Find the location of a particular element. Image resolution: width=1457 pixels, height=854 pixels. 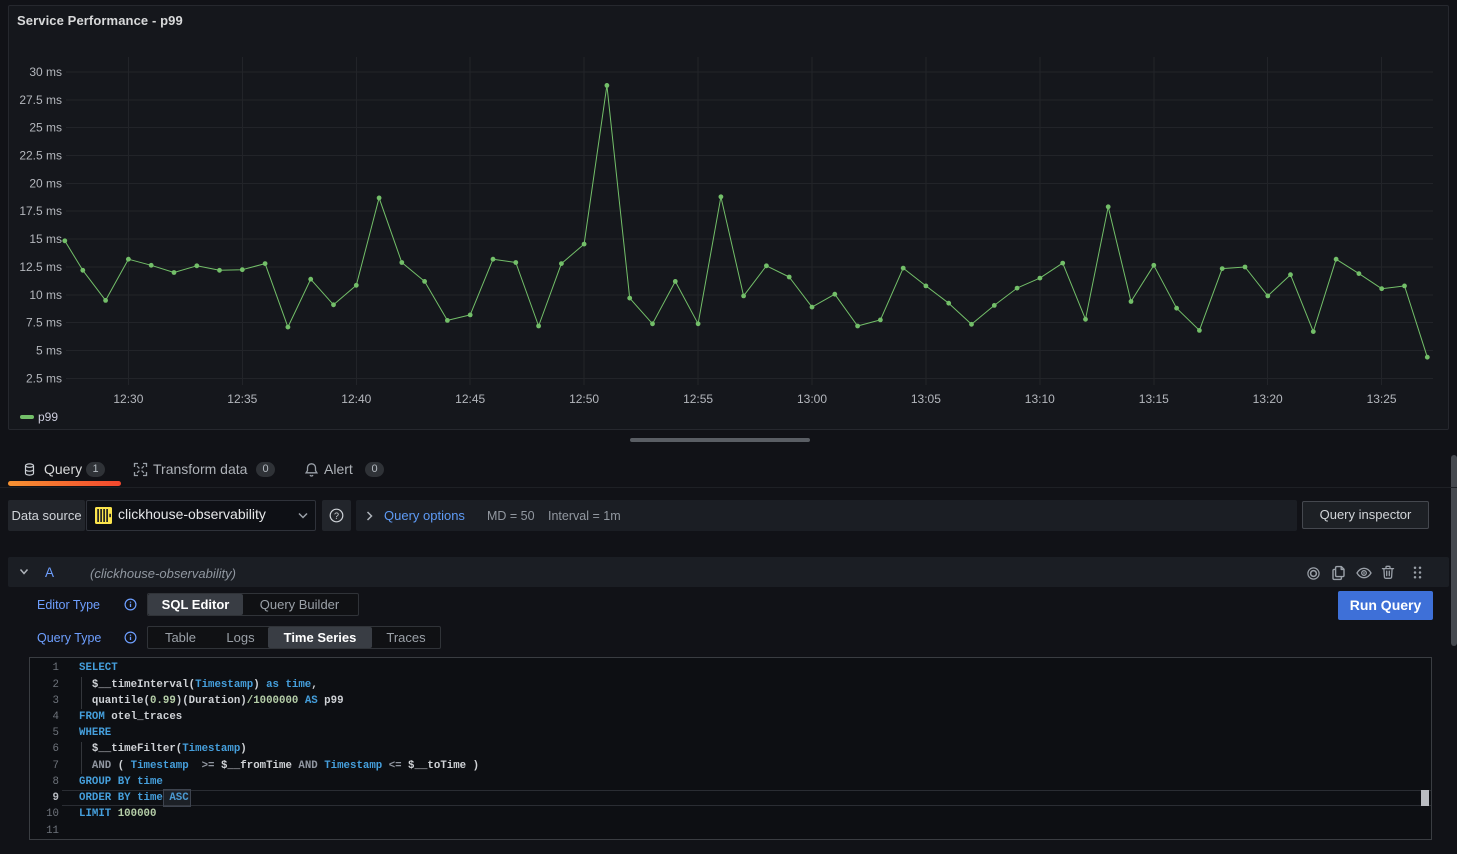

svg-text: 2.5 ms is located at coordinates (44, 378).